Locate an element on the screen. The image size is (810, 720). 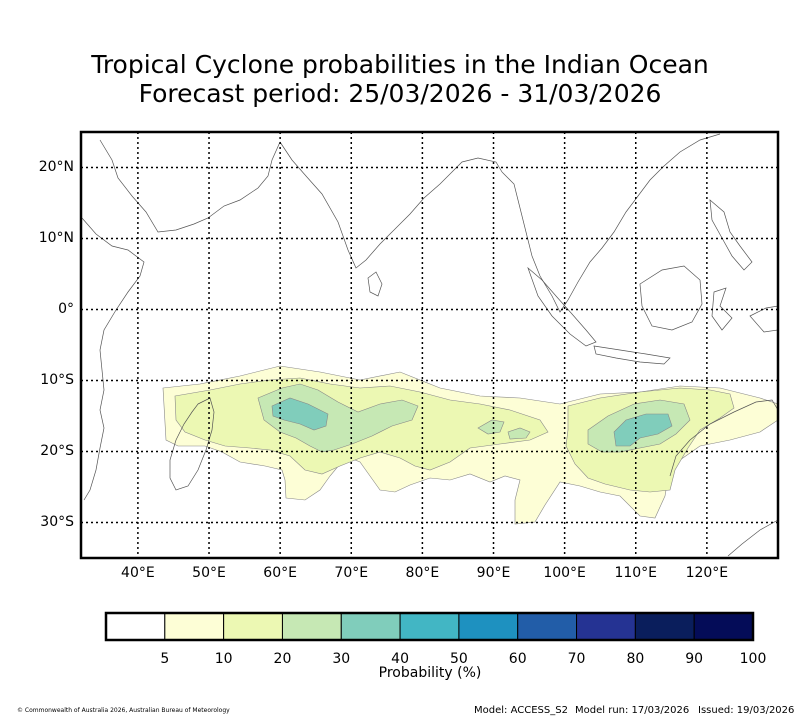
colorbar-label: Probability (%) is located at coordinates (430, 673).